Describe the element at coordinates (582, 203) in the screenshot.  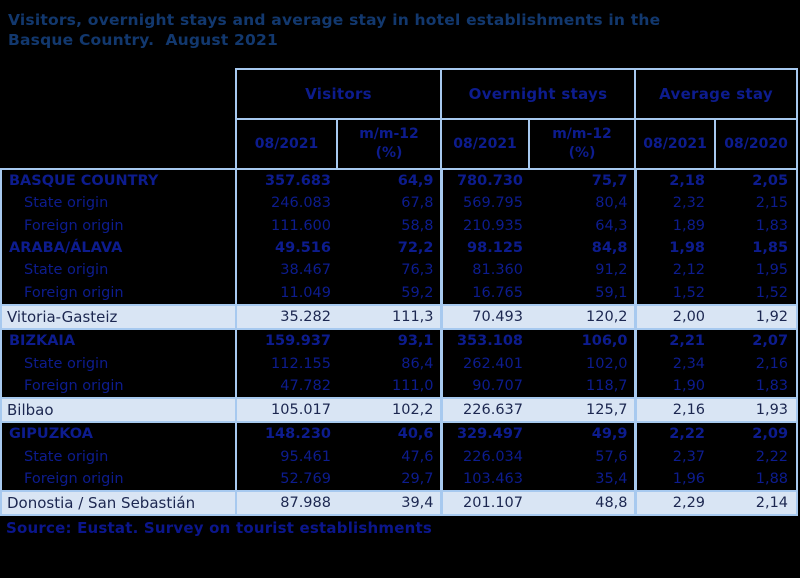
I see `cell-value: 80,4` at that location.